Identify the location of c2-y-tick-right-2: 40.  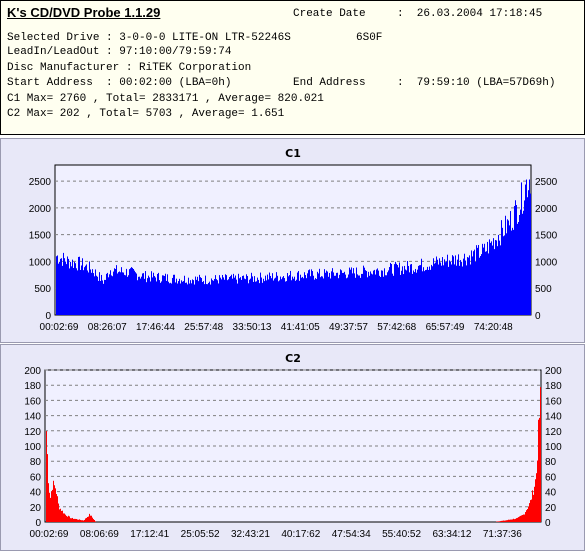
(551, 493).